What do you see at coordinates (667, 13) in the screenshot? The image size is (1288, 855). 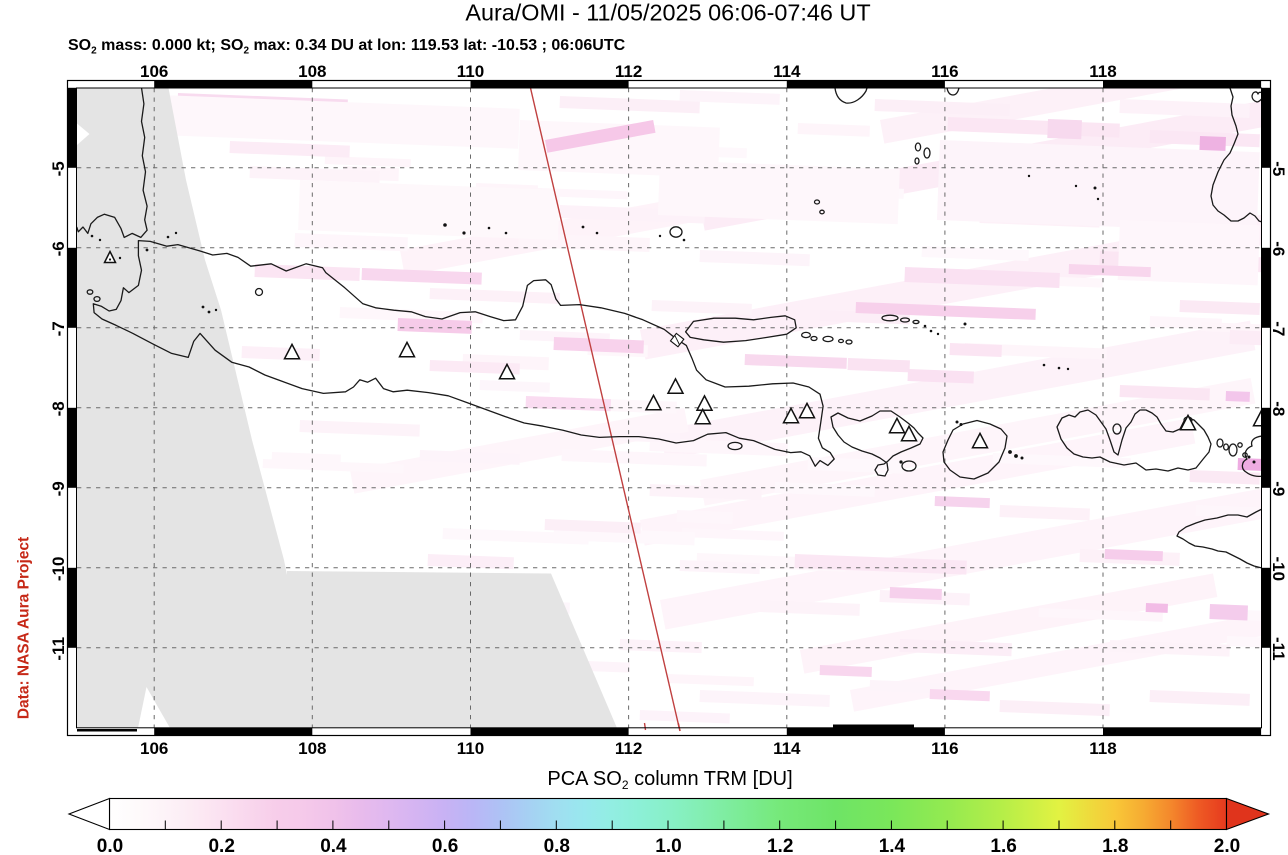 I see `svg-text:Aura/OMI - 11/05/2025 06:06-07: Aura/OMI - 11/05/2025 06:06-07:46 UT` at bounding box center [667, 13].